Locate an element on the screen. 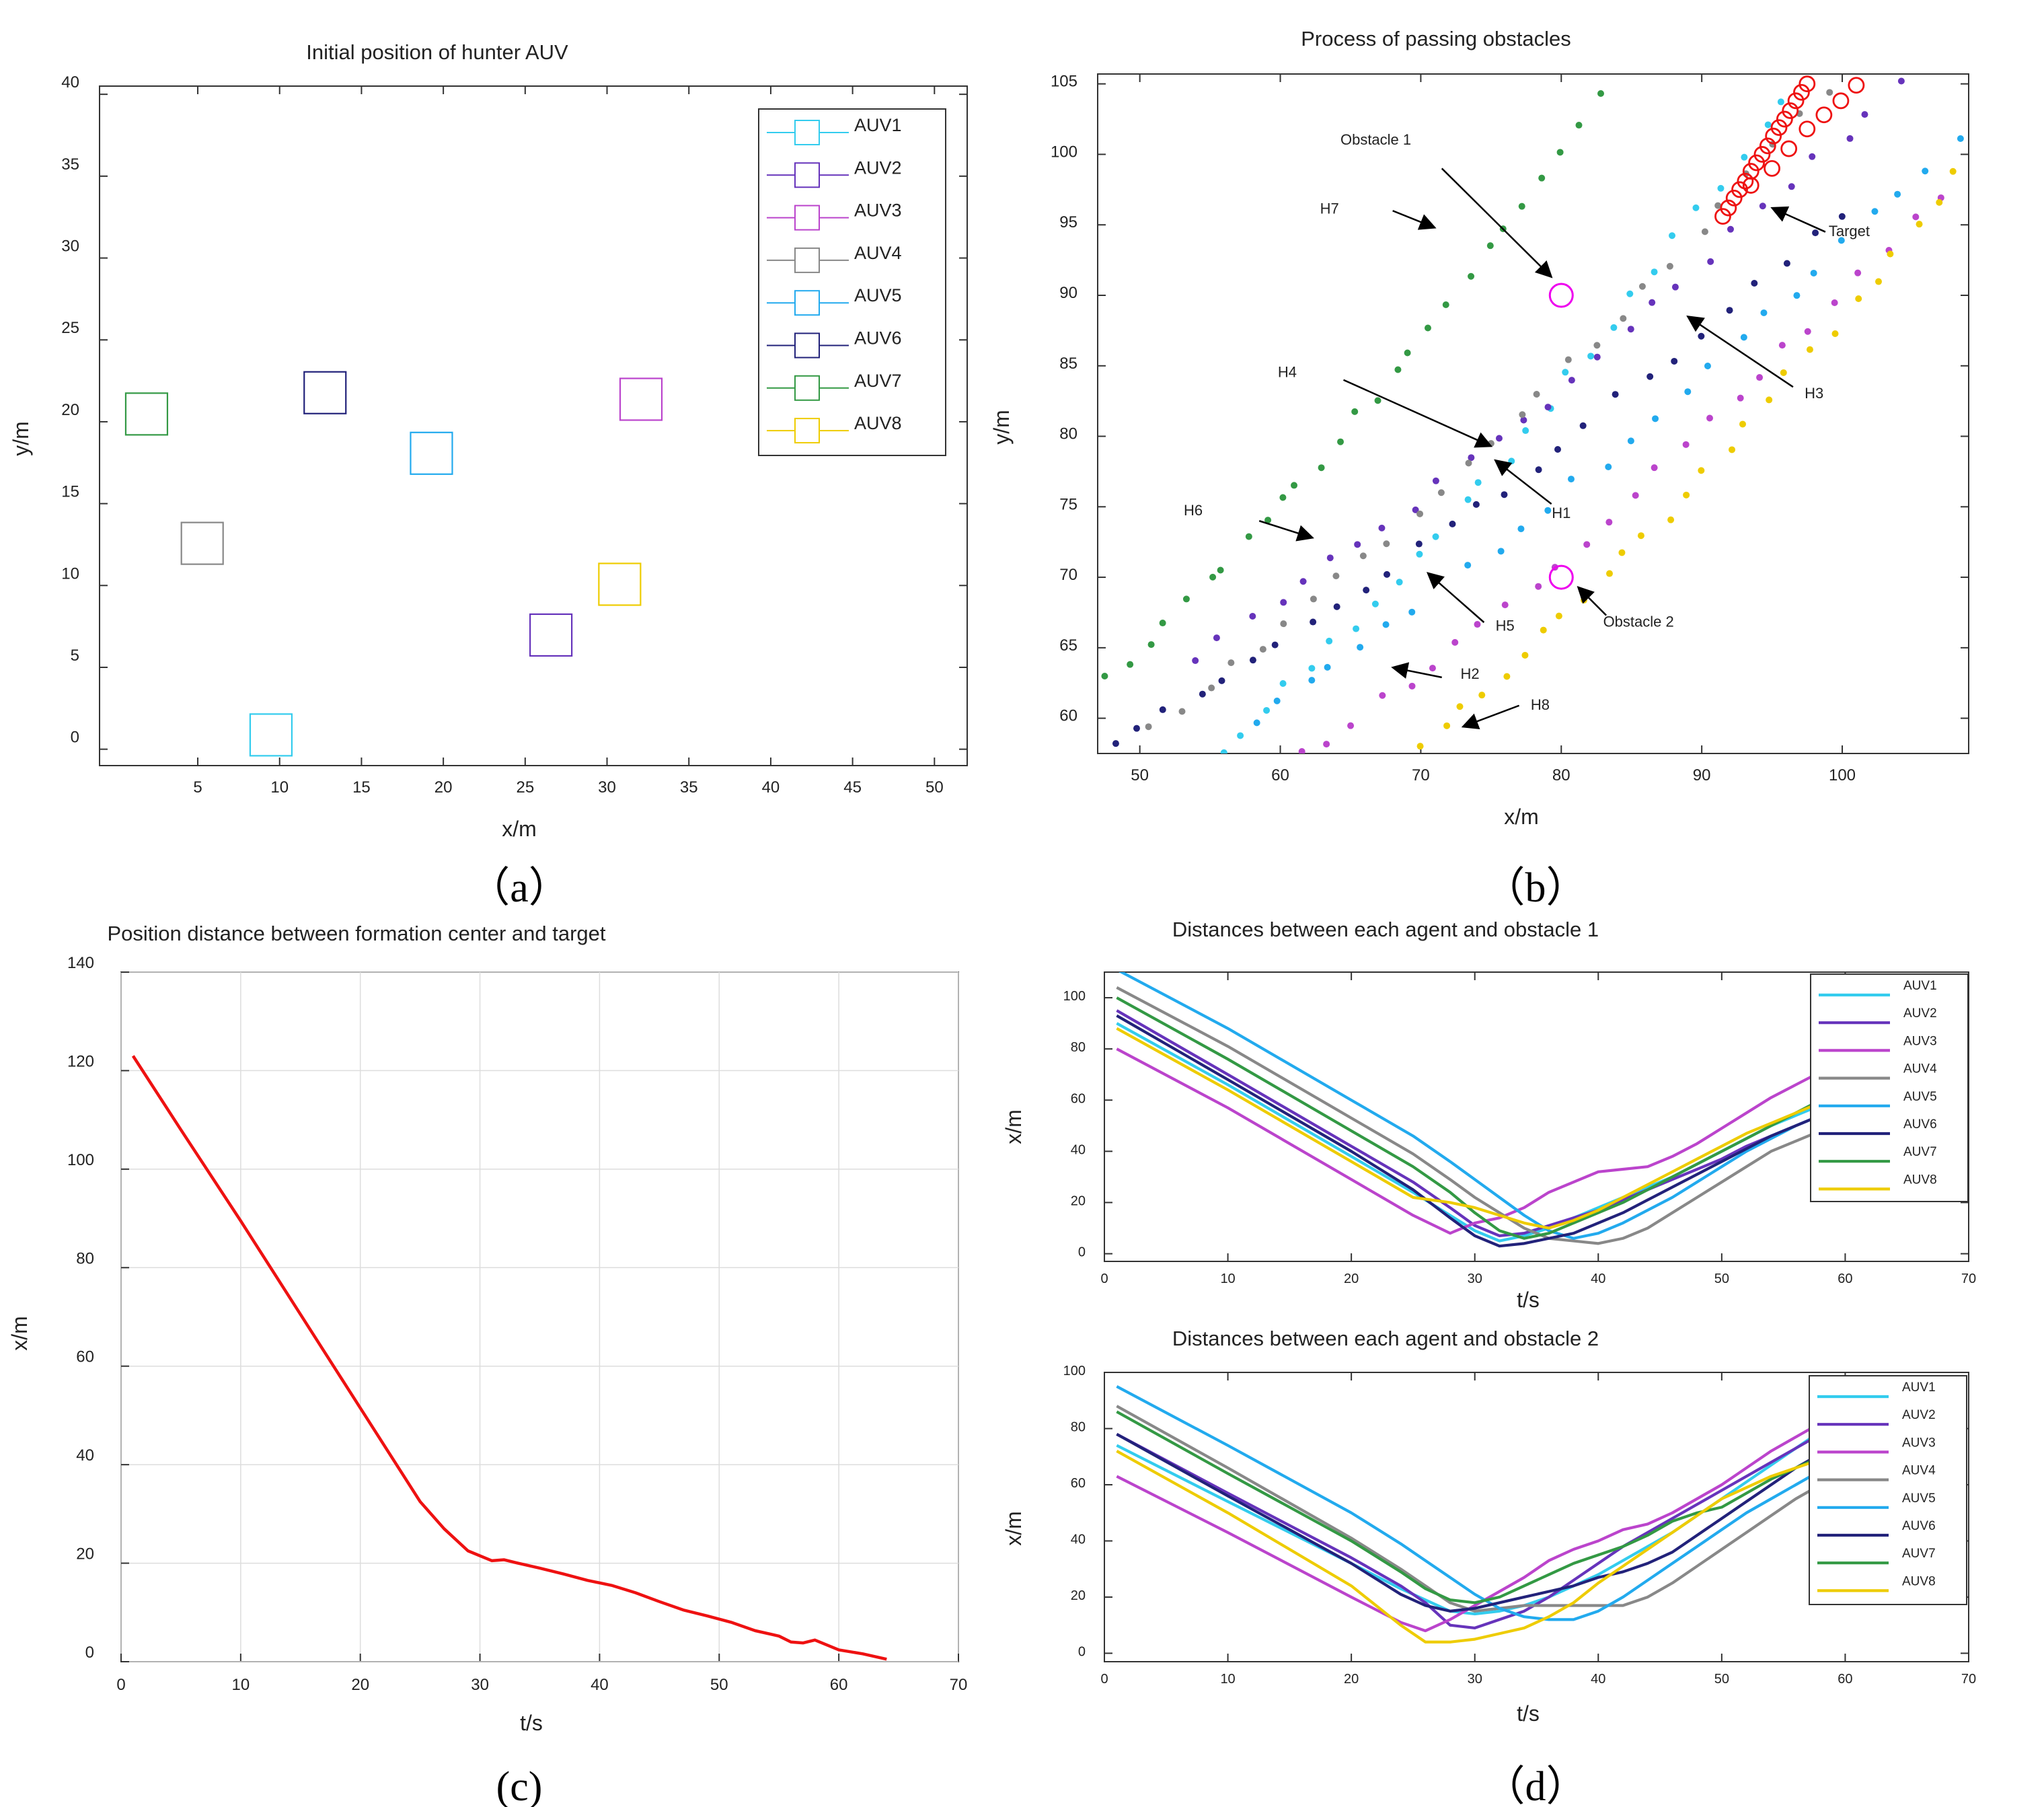 Image resolution: width=2044 pixels, height=1807 pixels. chart-b-xtick-label: 80 is located at coordinates (1561, 775).